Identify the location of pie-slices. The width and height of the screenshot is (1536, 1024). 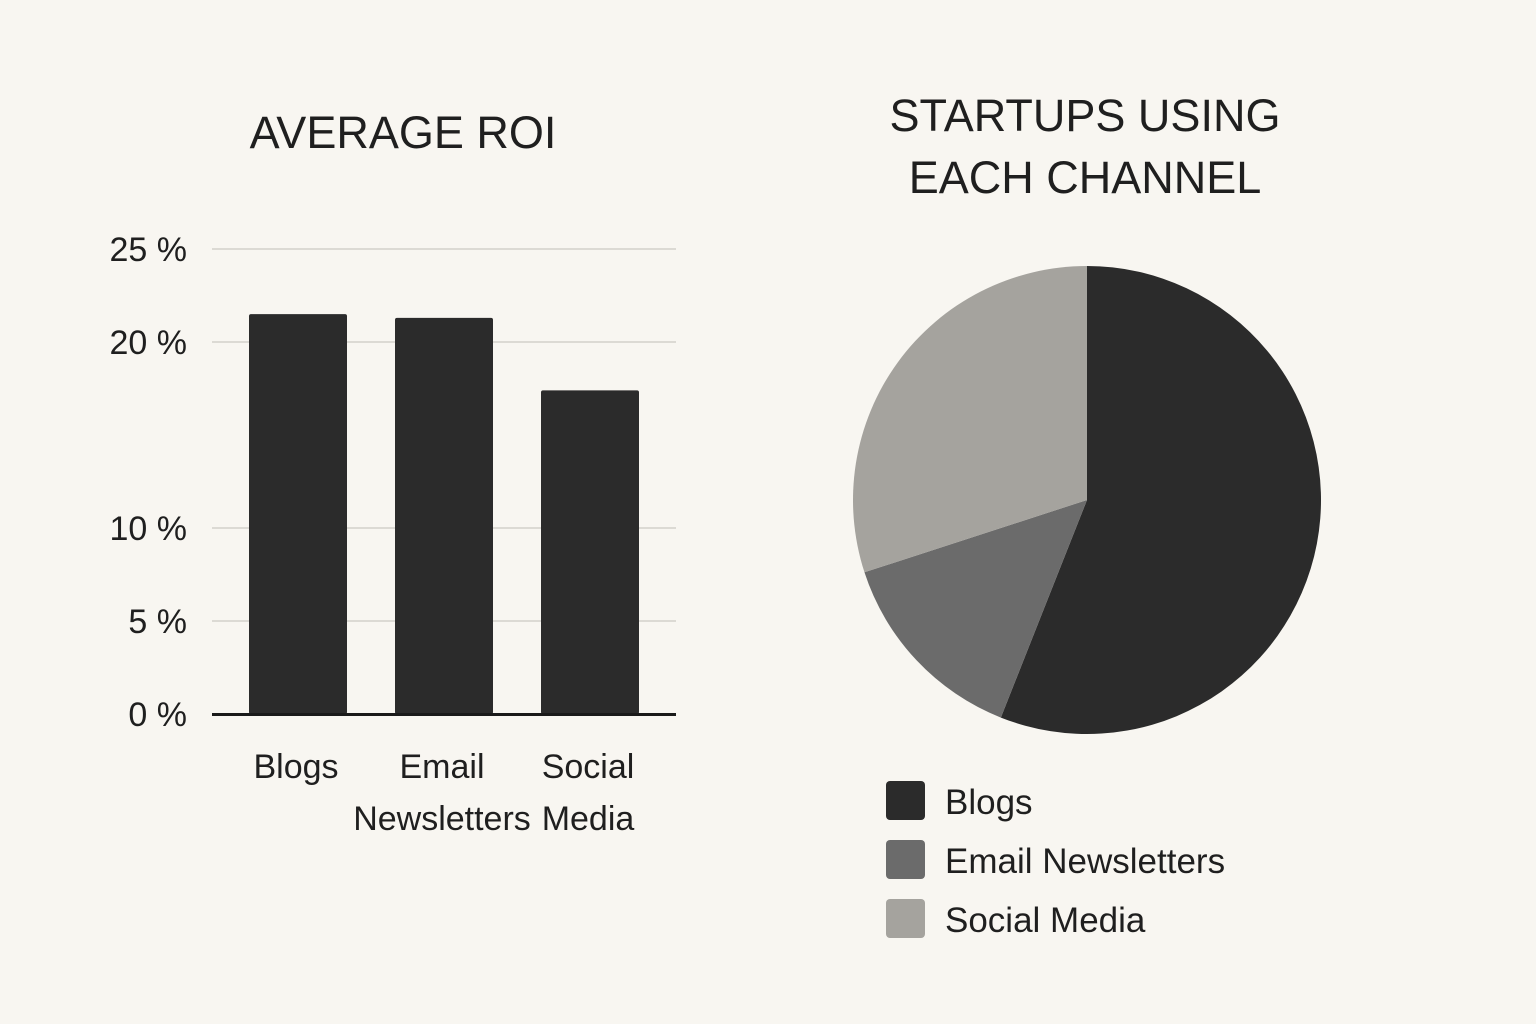
(1086, 500).